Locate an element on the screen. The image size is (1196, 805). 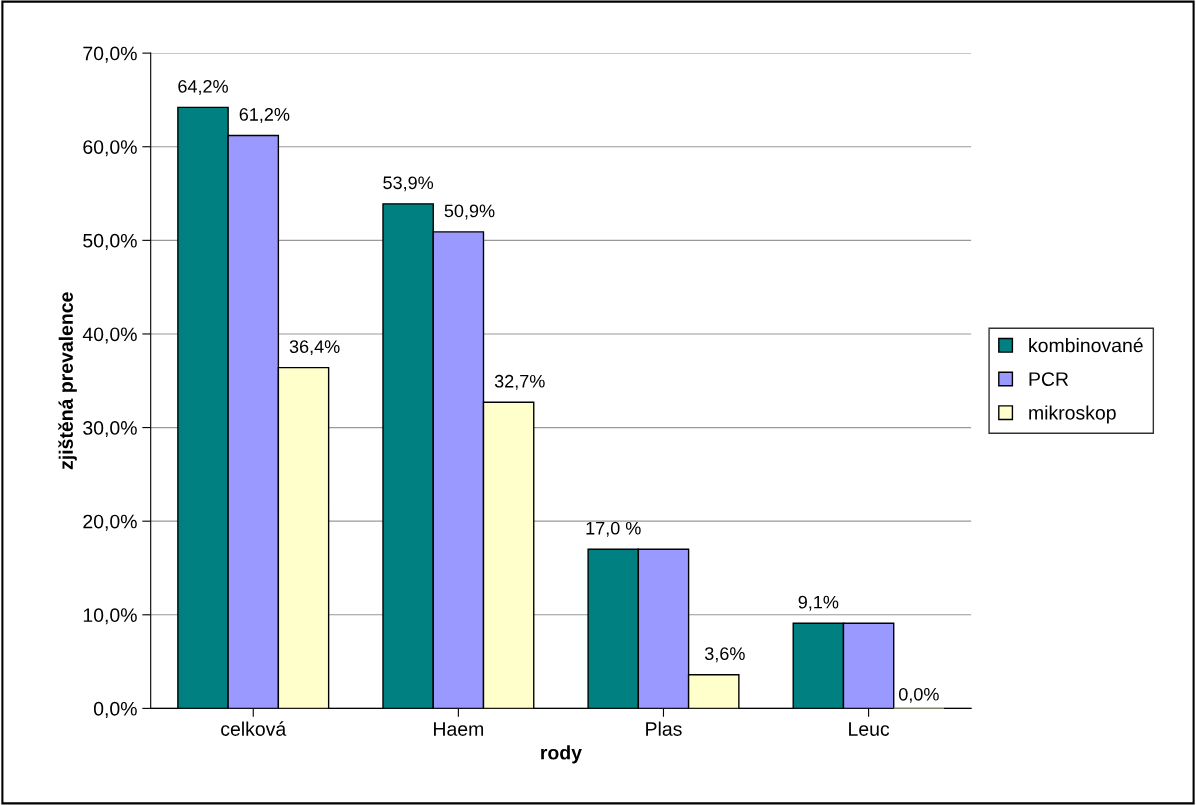
x-tick-label: Leuc is located at coordinates (869, 729).